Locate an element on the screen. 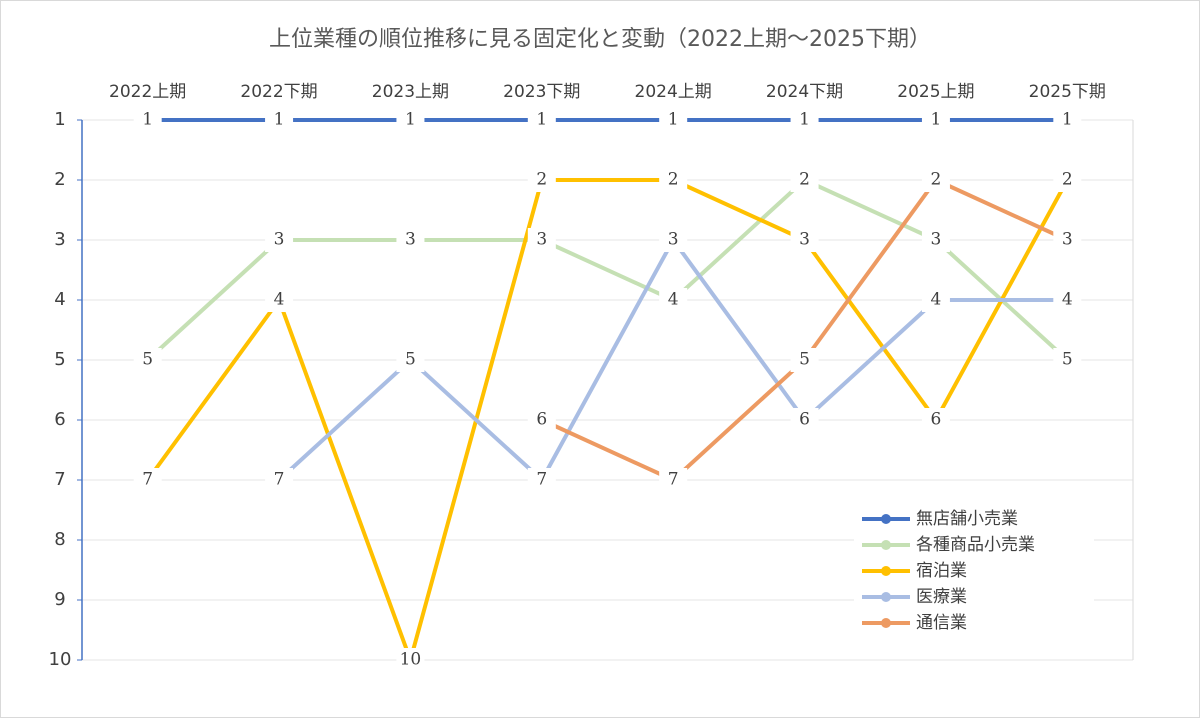 This screenshot has width=1200, height=722. y-tick-label: 8 is located at coordinates (59, 539).